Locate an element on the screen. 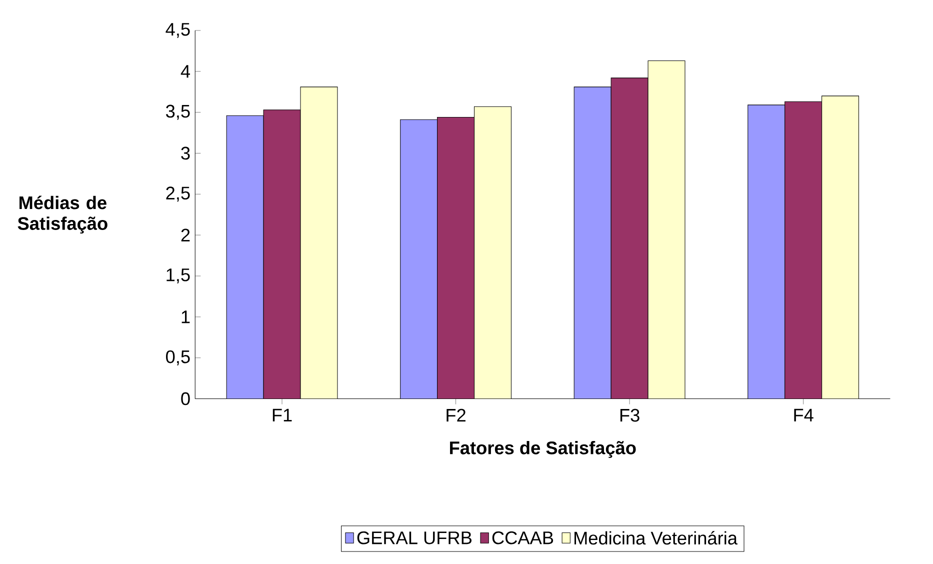  x-tick-label: F3 is located at coordinates (630, 415).